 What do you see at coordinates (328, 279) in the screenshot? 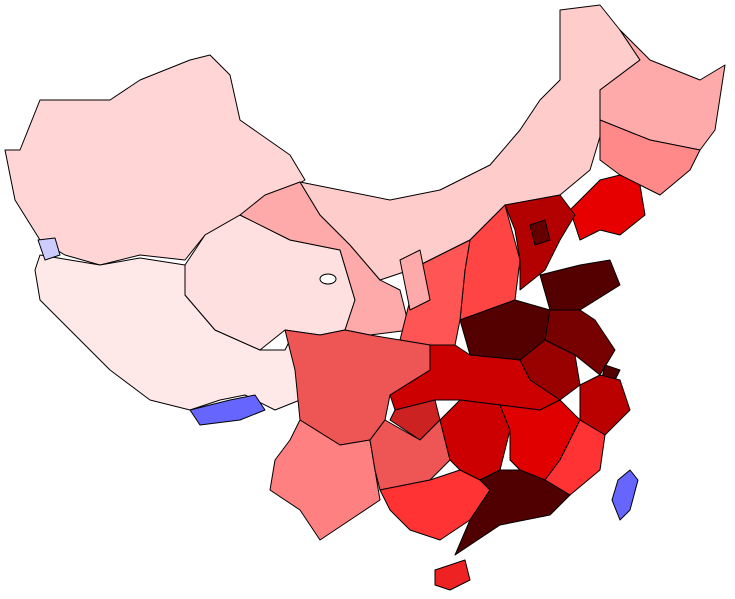
I see `lake` at bounding box center [328, 279].